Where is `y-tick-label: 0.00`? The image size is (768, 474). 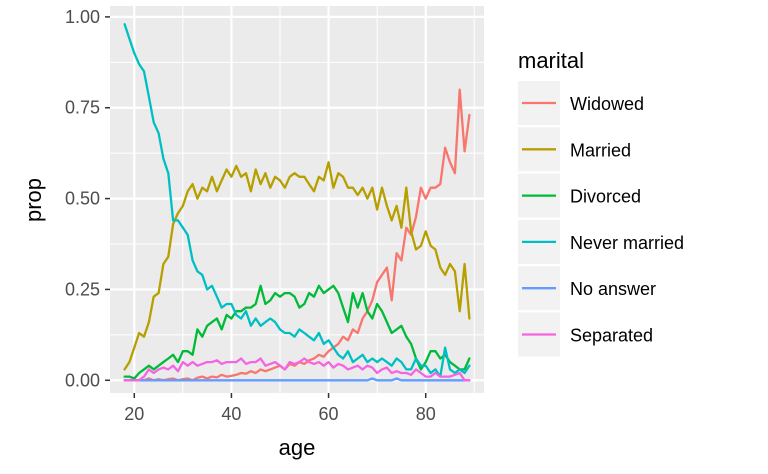
y-tick-label: 0.00 is located at coordinates (82, 380).